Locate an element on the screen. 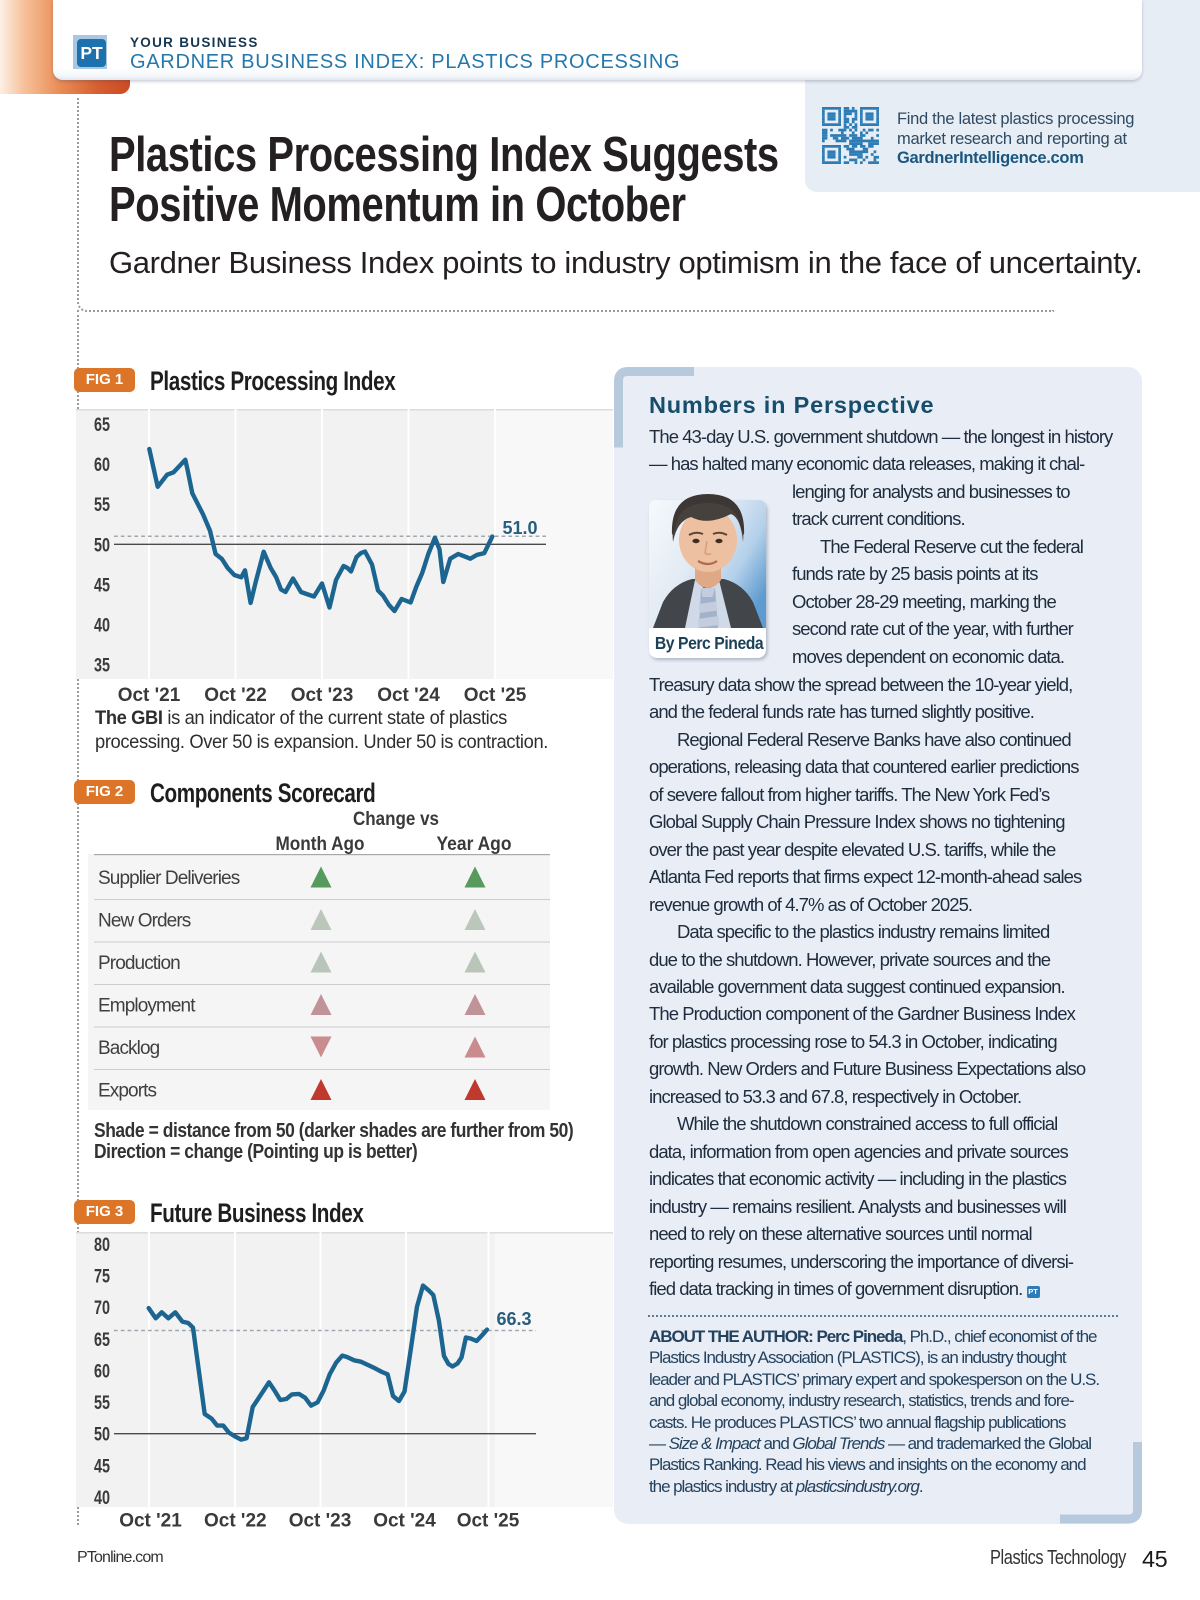 The width and height of the screenshot is (1200, 1600). svg-text: 51.0 is located at coordinates (520, 528).